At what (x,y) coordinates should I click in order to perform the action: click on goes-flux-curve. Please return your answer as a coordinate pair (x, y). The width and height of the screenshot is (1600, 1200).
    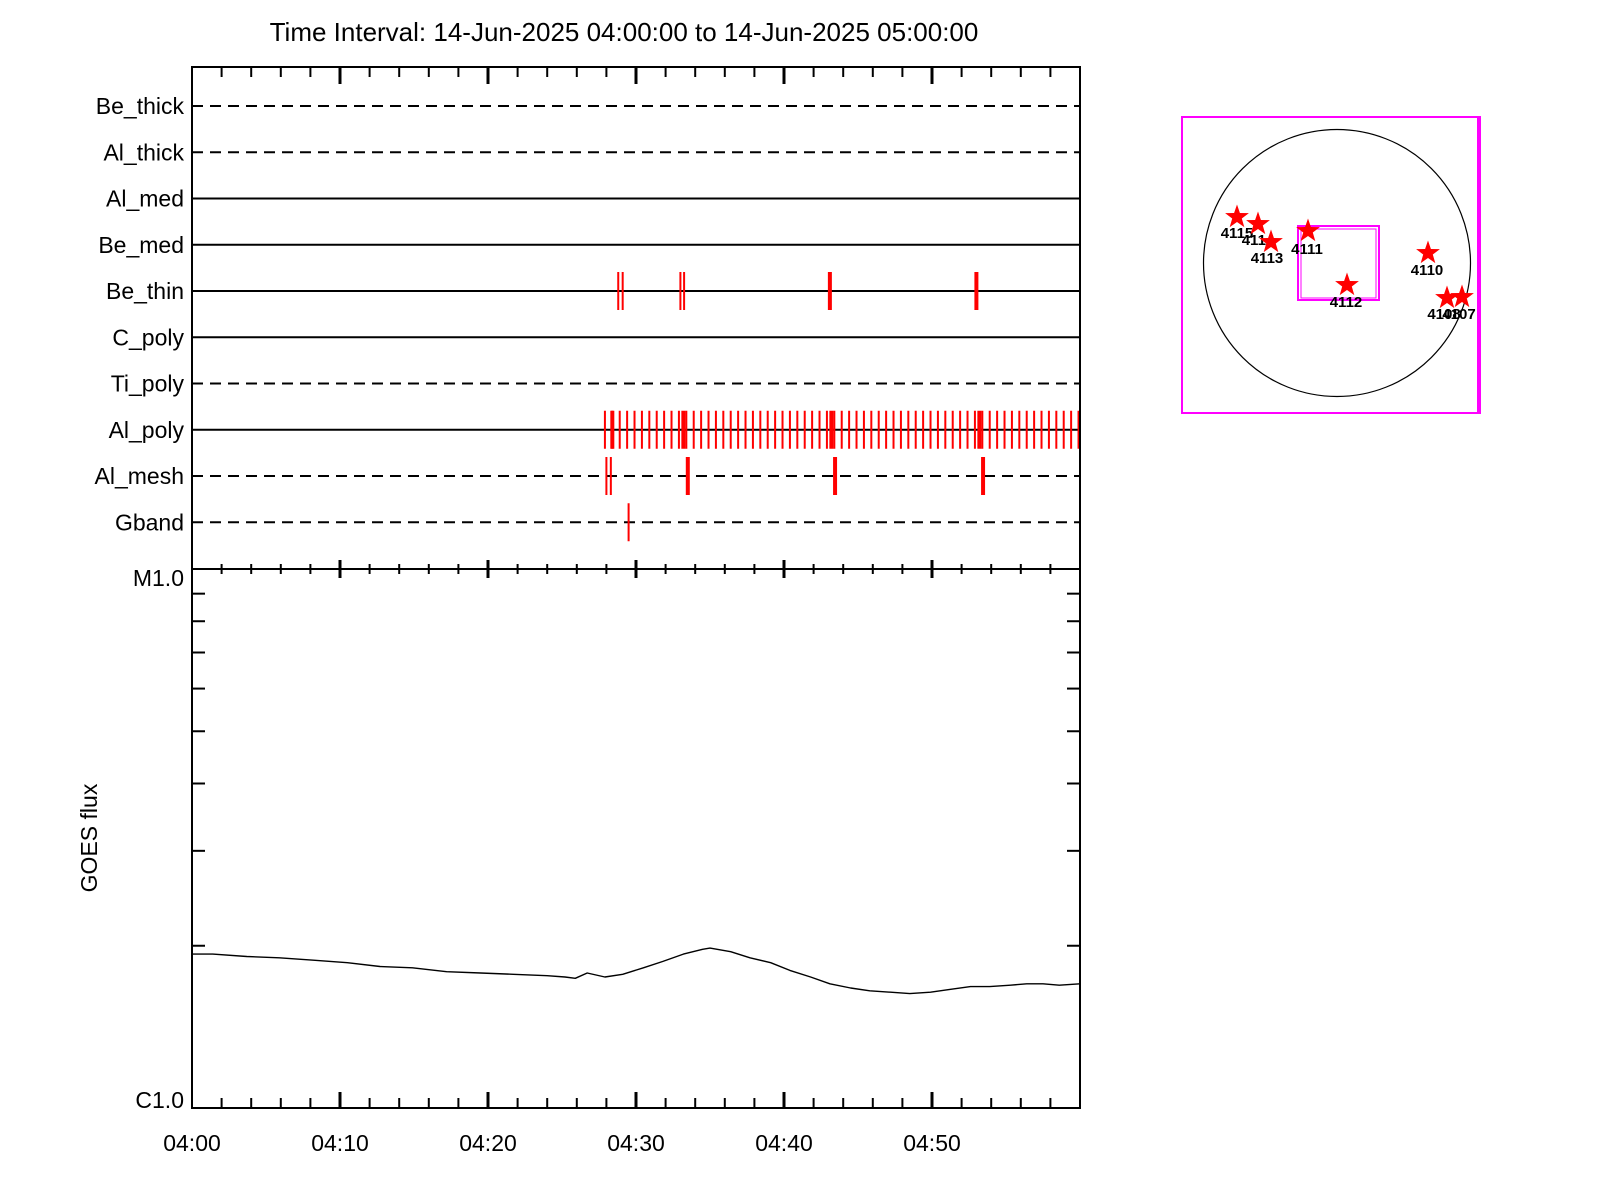
    Looking at the image, I should click on (636, 971).